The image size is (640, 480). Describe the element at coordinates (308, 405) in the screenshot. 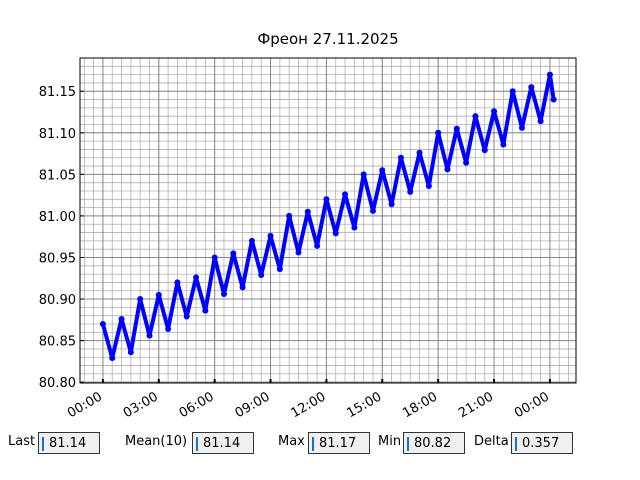

I see `x-tick-label: 12:00` at that location.